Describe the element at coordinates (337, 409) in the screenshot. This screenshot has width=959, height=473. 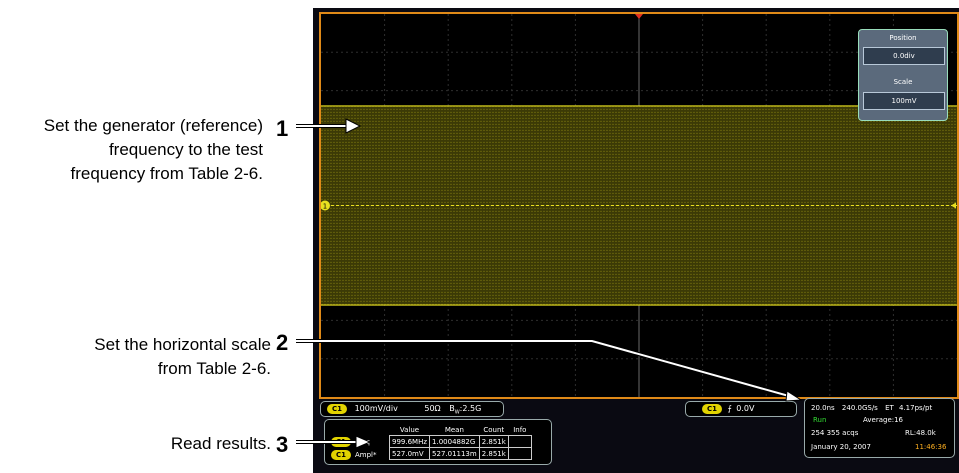
I see `channel-badge: C1` at that location.